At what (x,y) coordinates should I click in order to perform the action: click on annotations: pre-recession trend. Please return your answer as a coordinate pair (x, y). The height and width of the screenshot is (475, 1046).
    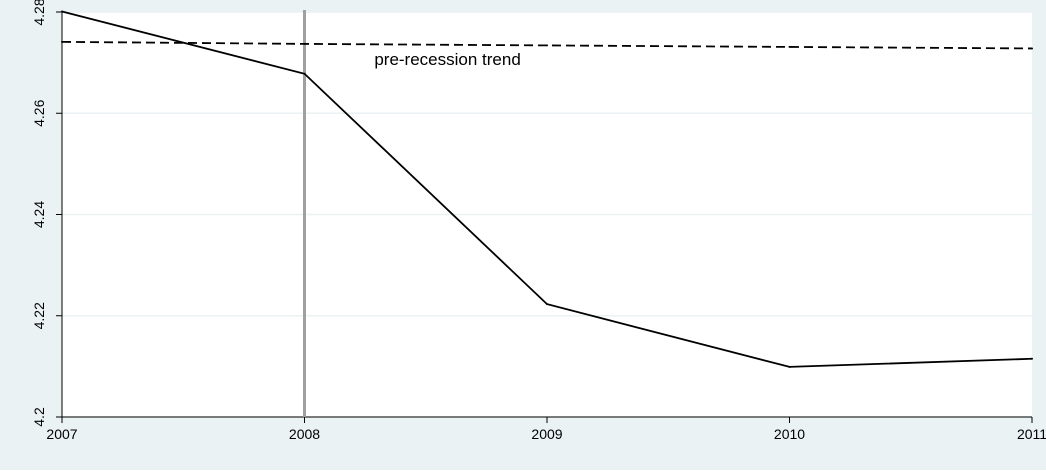
    Looking at the image, I should click on (447, 59).